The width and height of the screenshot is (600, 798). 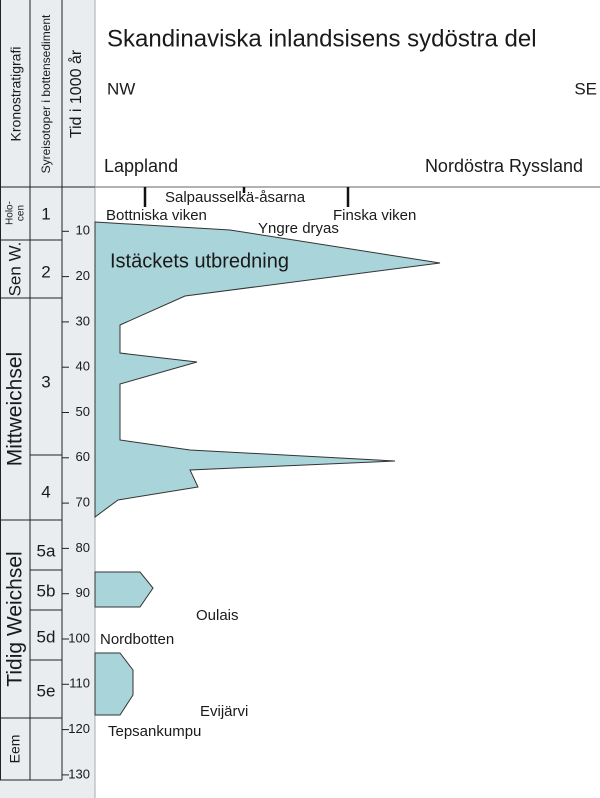 I want to click on label: Yngre dryas, so click(x=298, y=228).